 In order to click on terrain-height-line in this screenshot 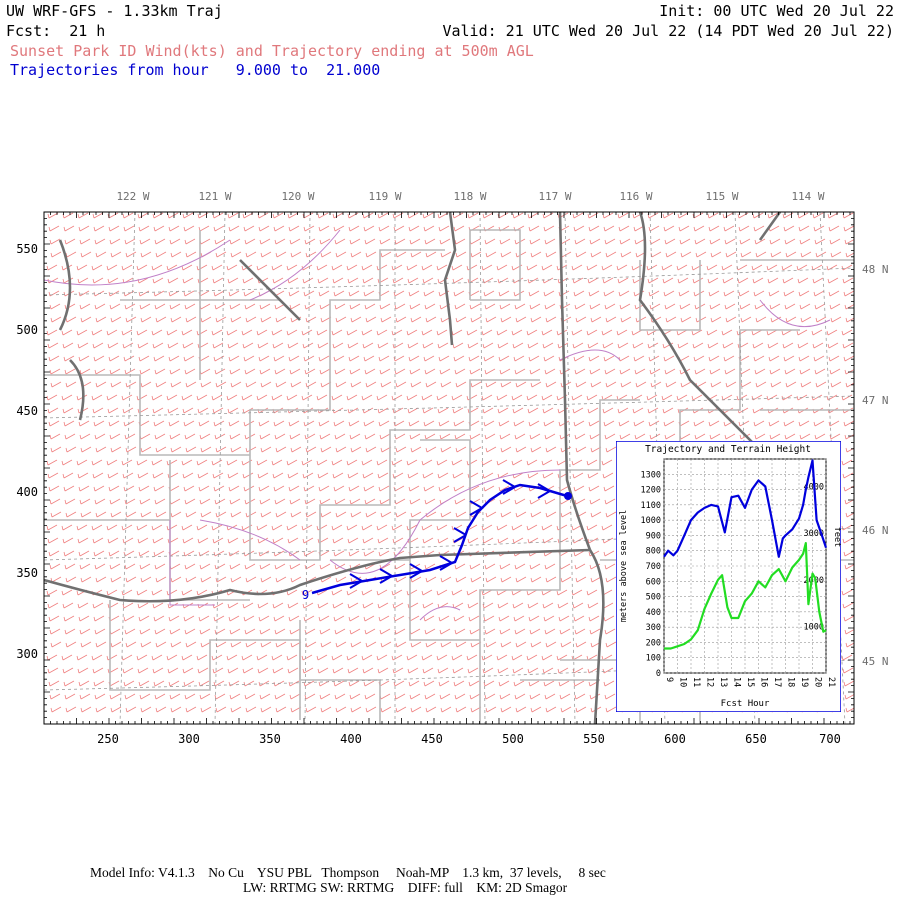, I will do `click(745, 595)`.